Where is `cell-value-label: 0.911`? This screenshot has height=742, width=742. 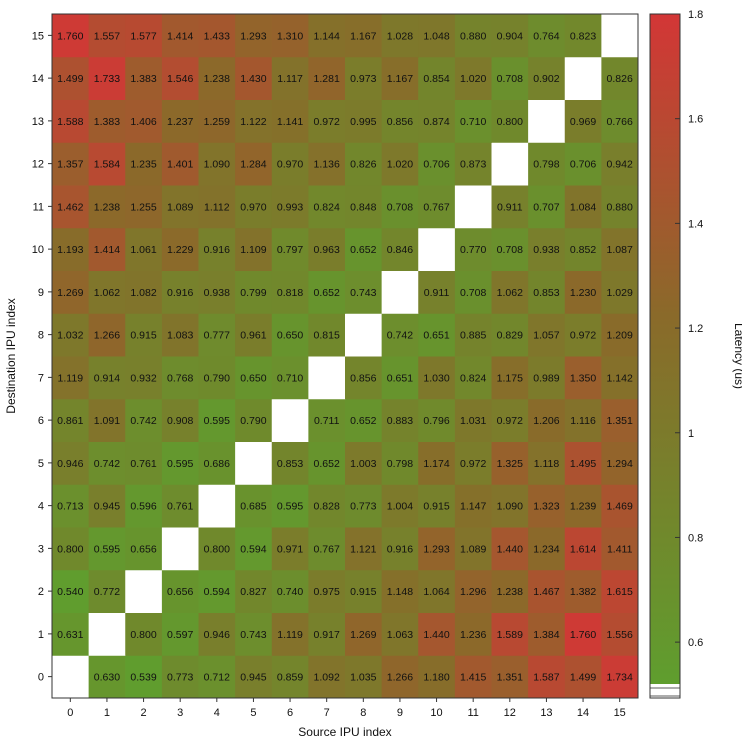
cell-value-label: 0.911 is located at coordinates (510, 207).